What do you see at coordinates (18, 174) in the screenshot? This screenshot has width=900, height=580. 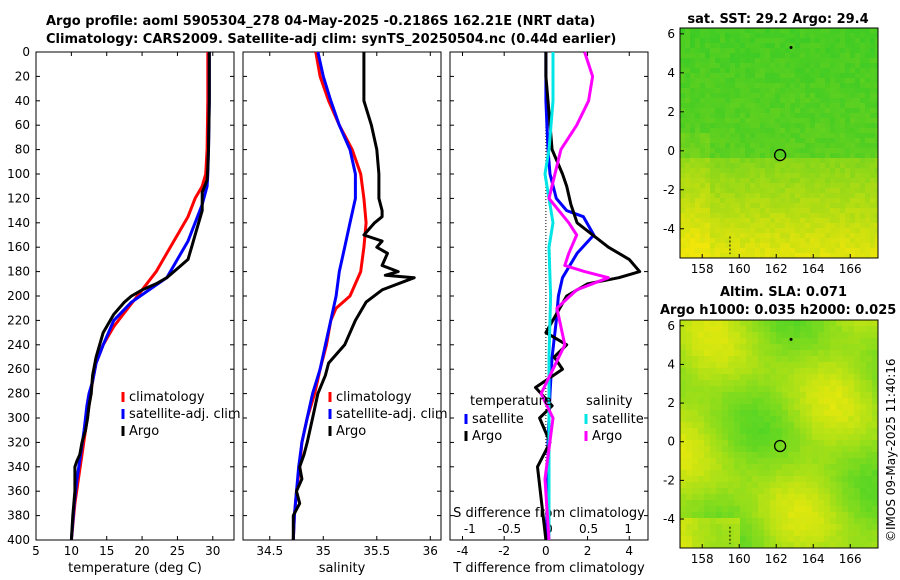 I see `y-tick-label: 100` at bounding box center [18, 174].